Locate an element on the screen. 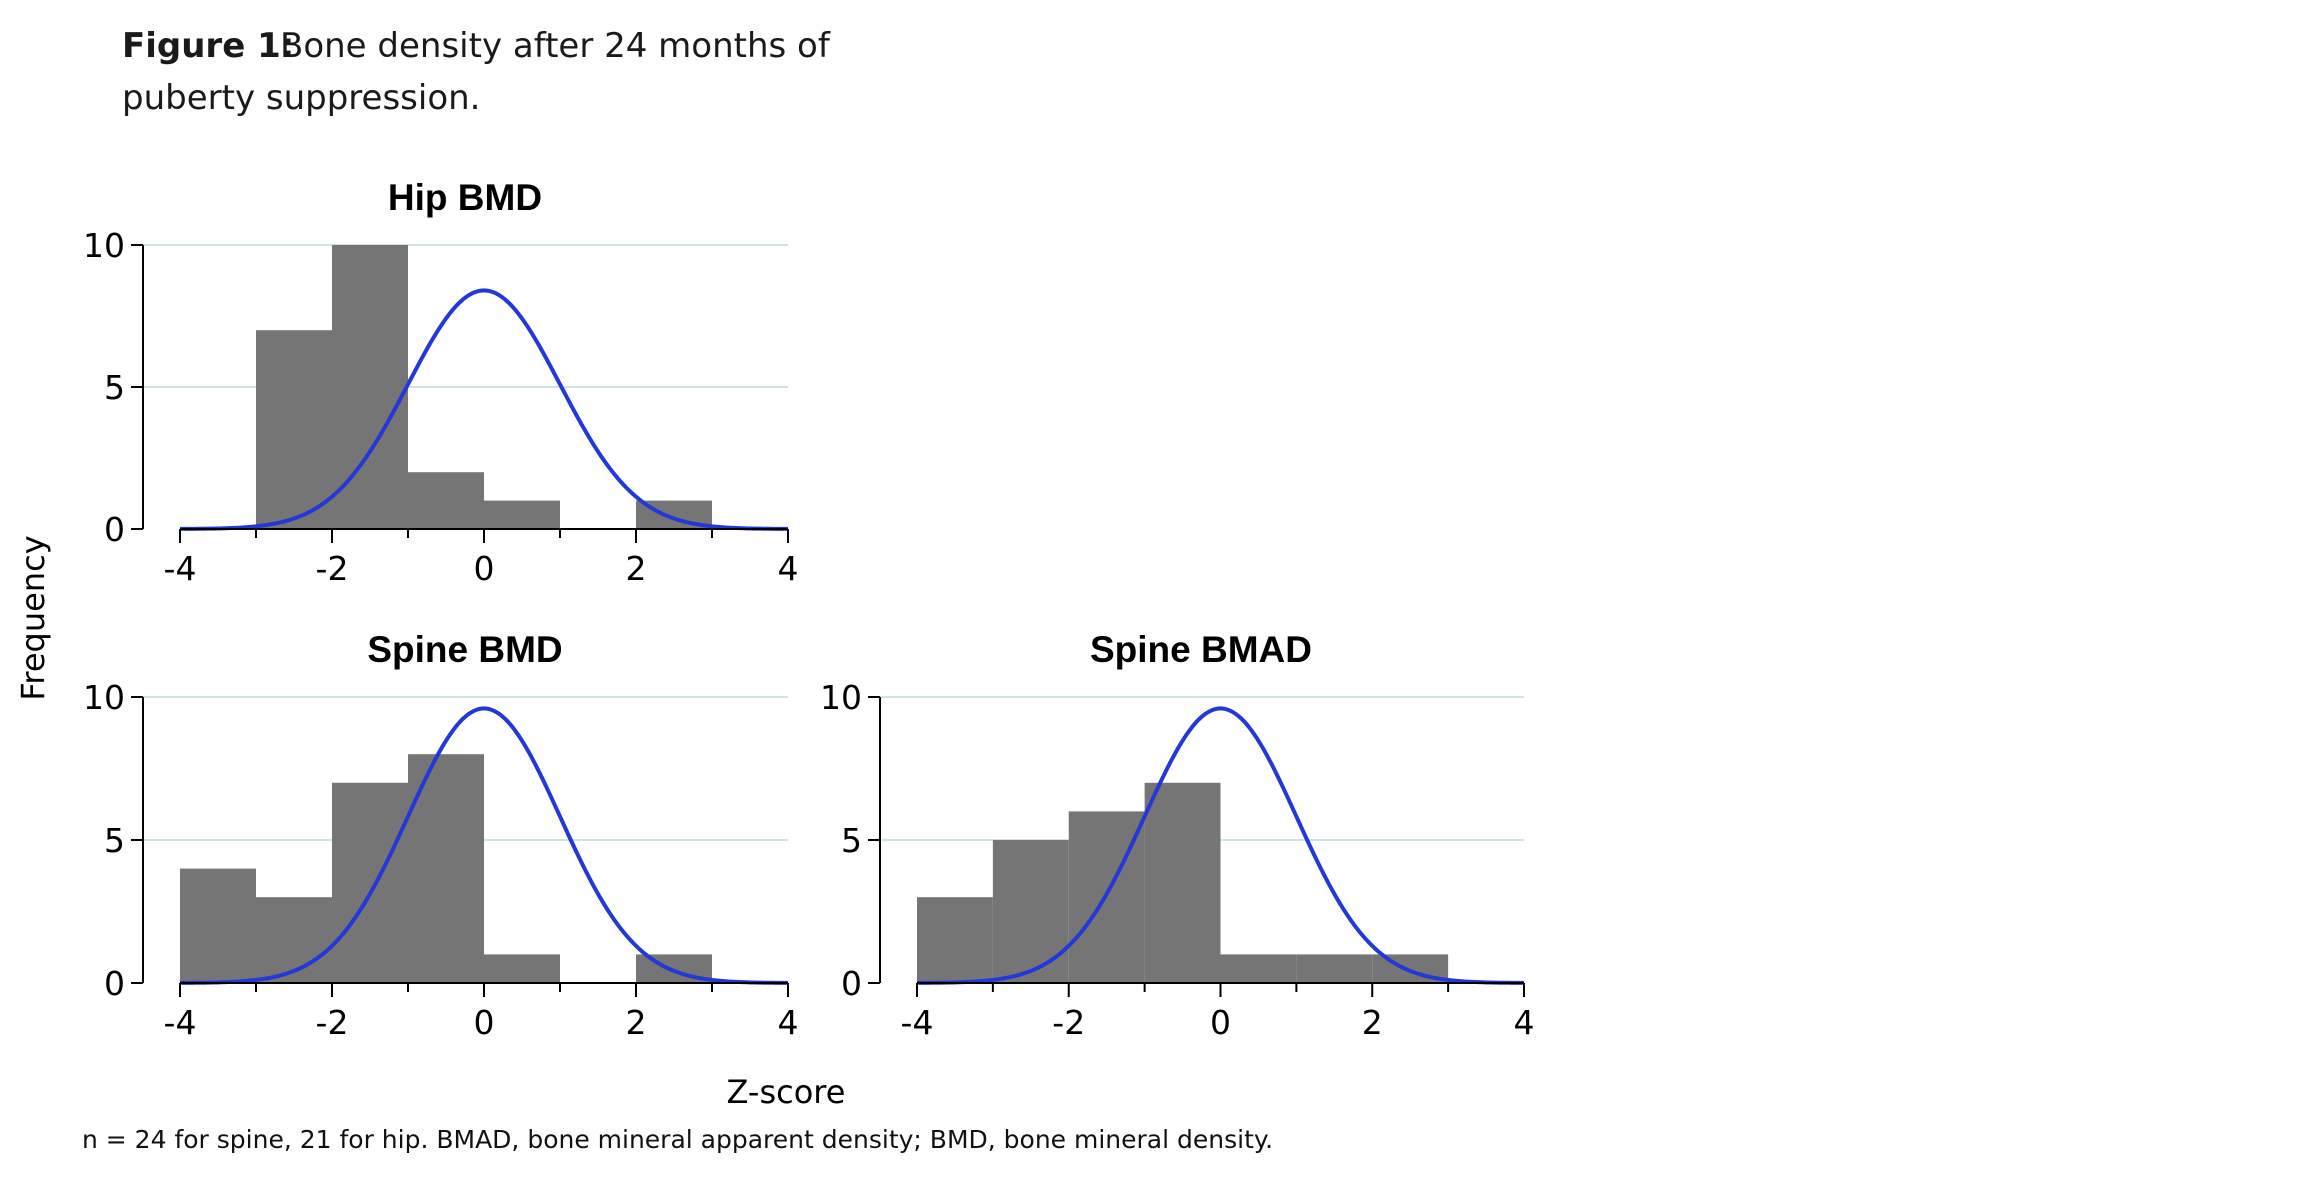  hip-title: Hip BMD is located at coordinates (465, 197).